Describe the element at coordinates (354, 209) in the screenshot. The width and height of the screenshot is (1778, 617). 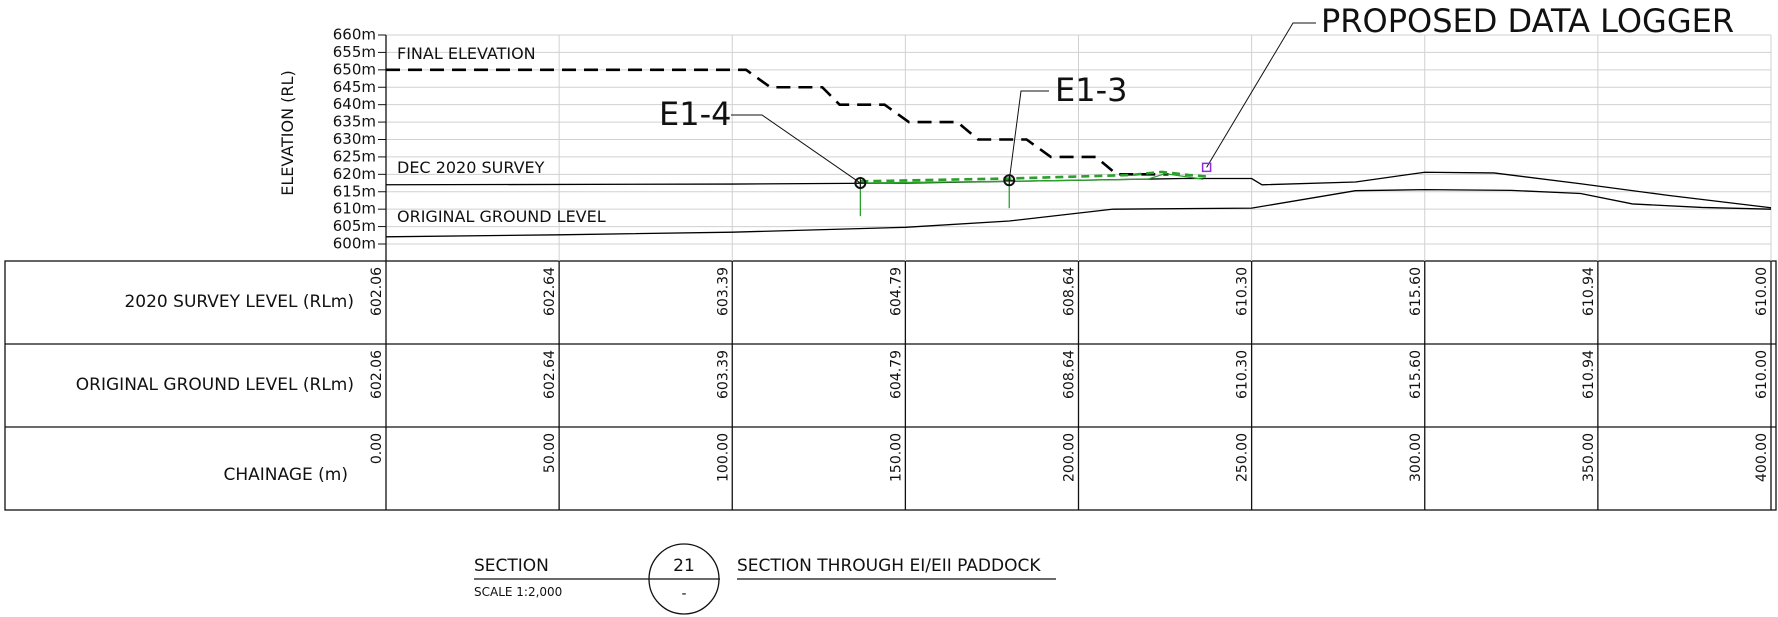
I see `y-tick-label: 610m` at that location.